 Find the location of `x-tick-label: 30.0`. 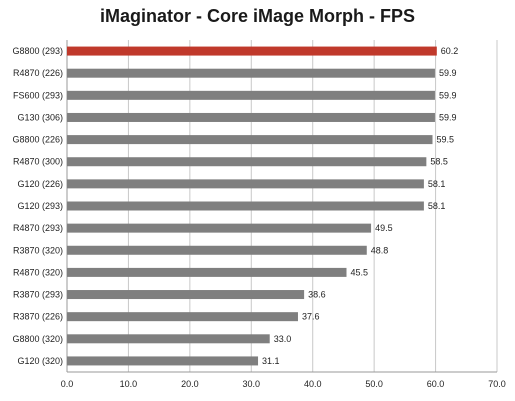

x-tick-label: 30.0 is located at coordinates (252, 384).